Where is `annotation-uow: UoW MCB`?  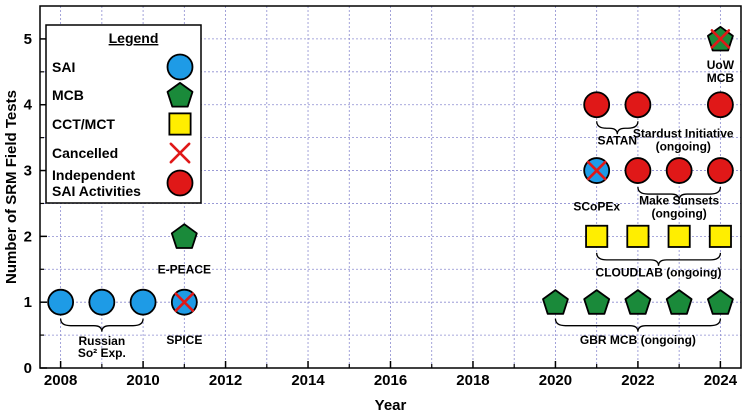 annotation-uow: UoW MCB is located at coordinates (721, 71).